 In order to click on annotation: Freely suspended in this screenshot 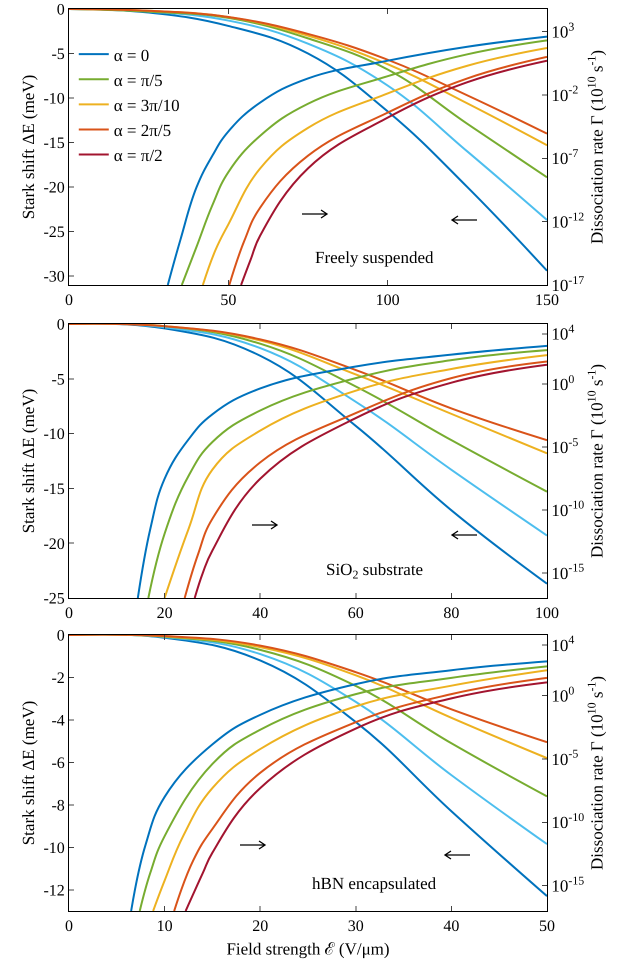, I will do `click(374, 257)`.